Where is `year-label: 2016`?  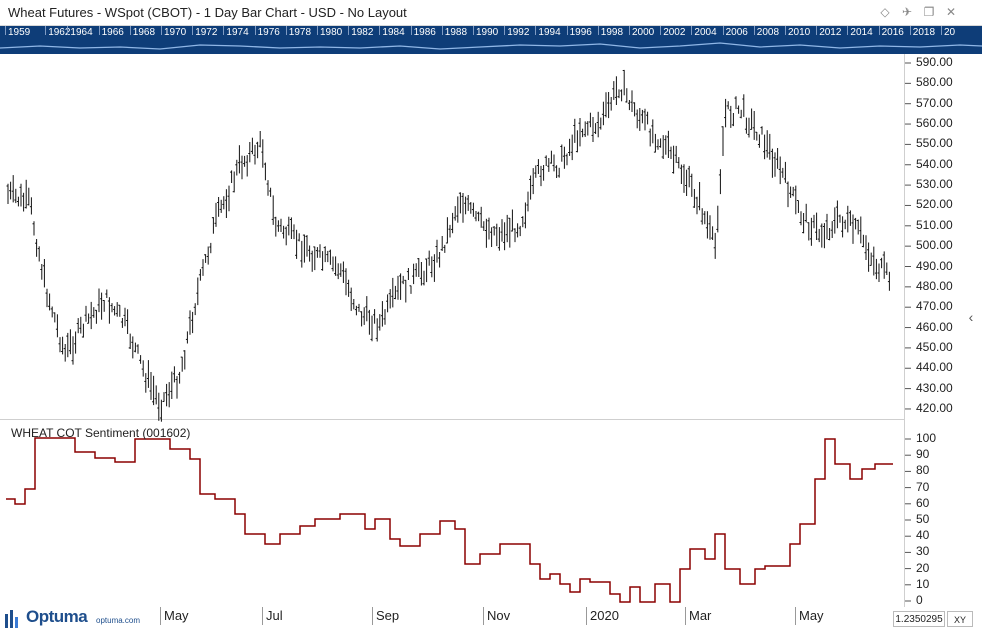
year-label: 2016 is located at coordinates (892, 32).